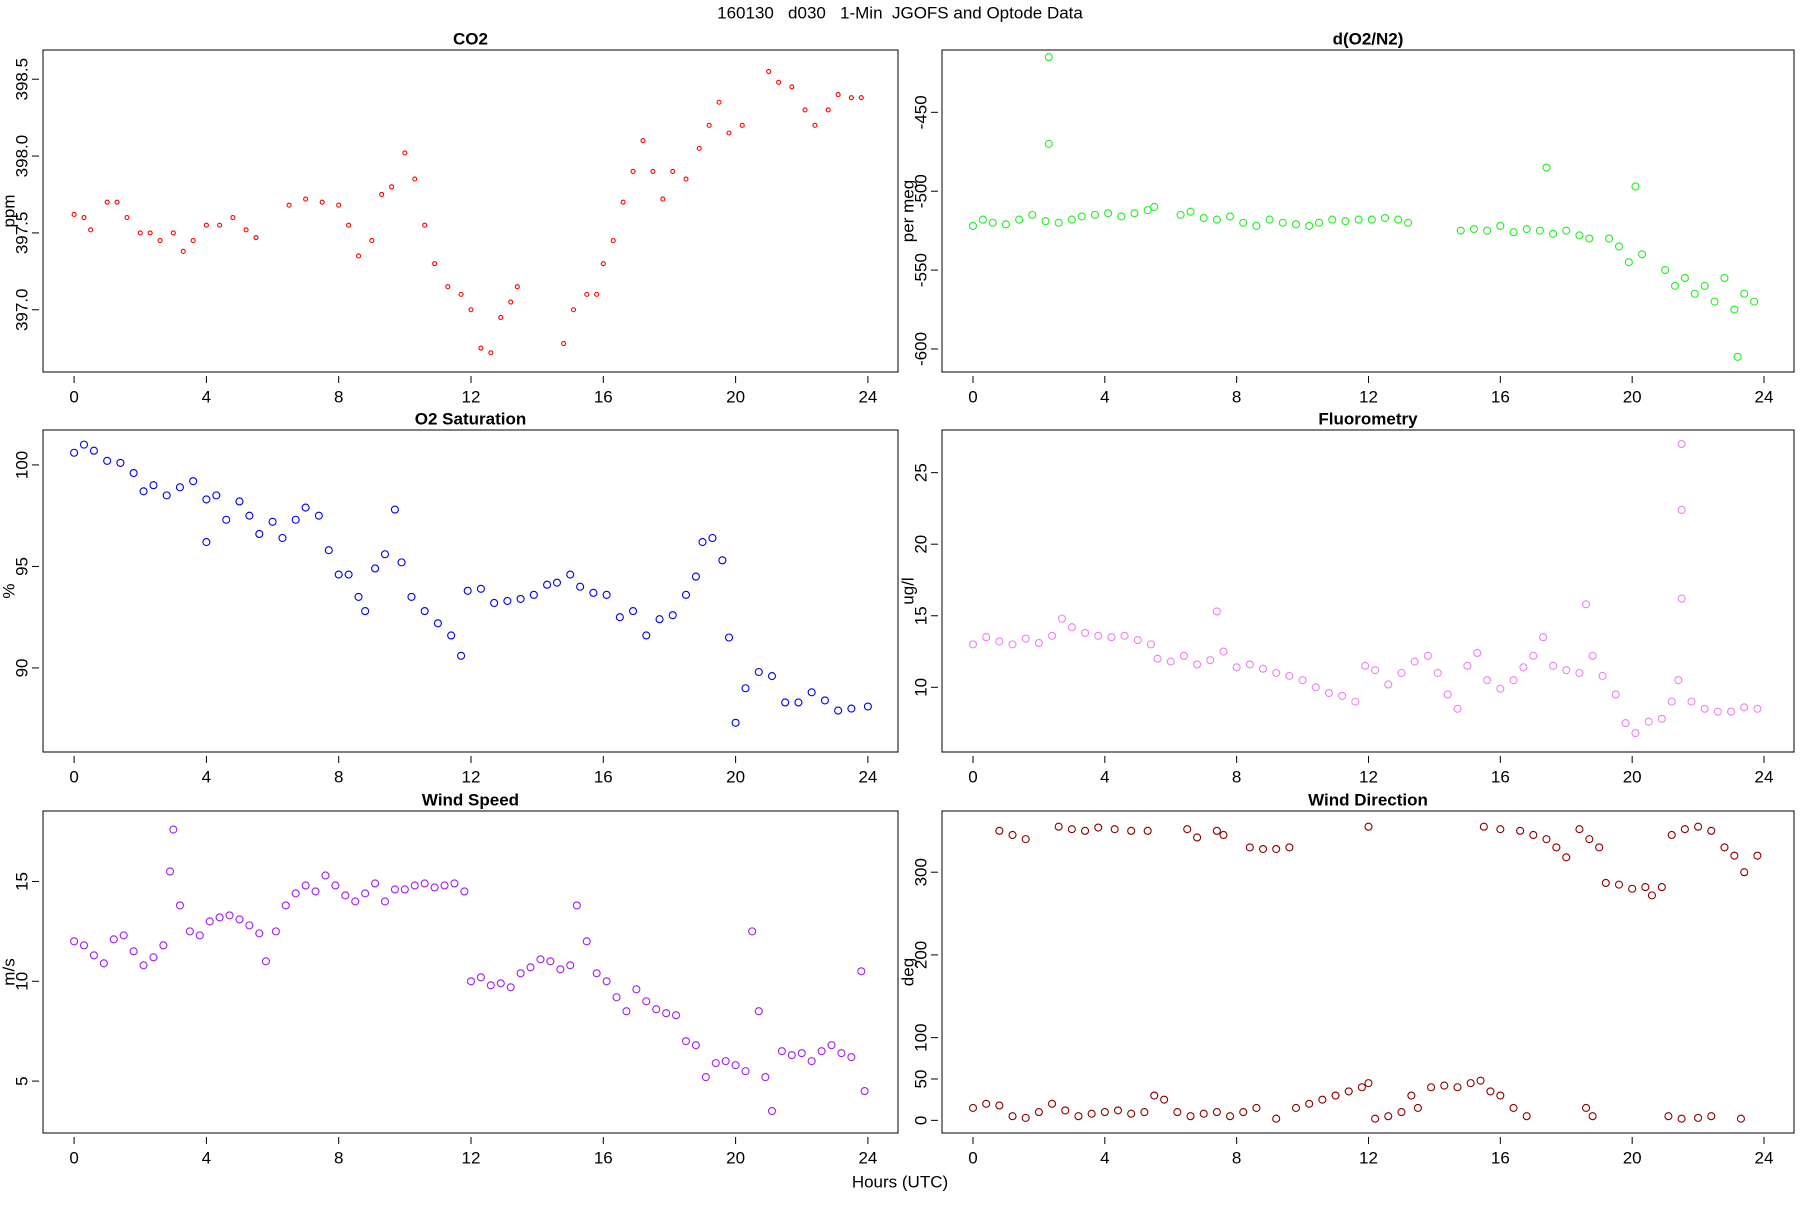 Image resolution: width=1800 pixels, height=1205 pixels. I want to click on y-tick-label: -600, so click(920, 349).